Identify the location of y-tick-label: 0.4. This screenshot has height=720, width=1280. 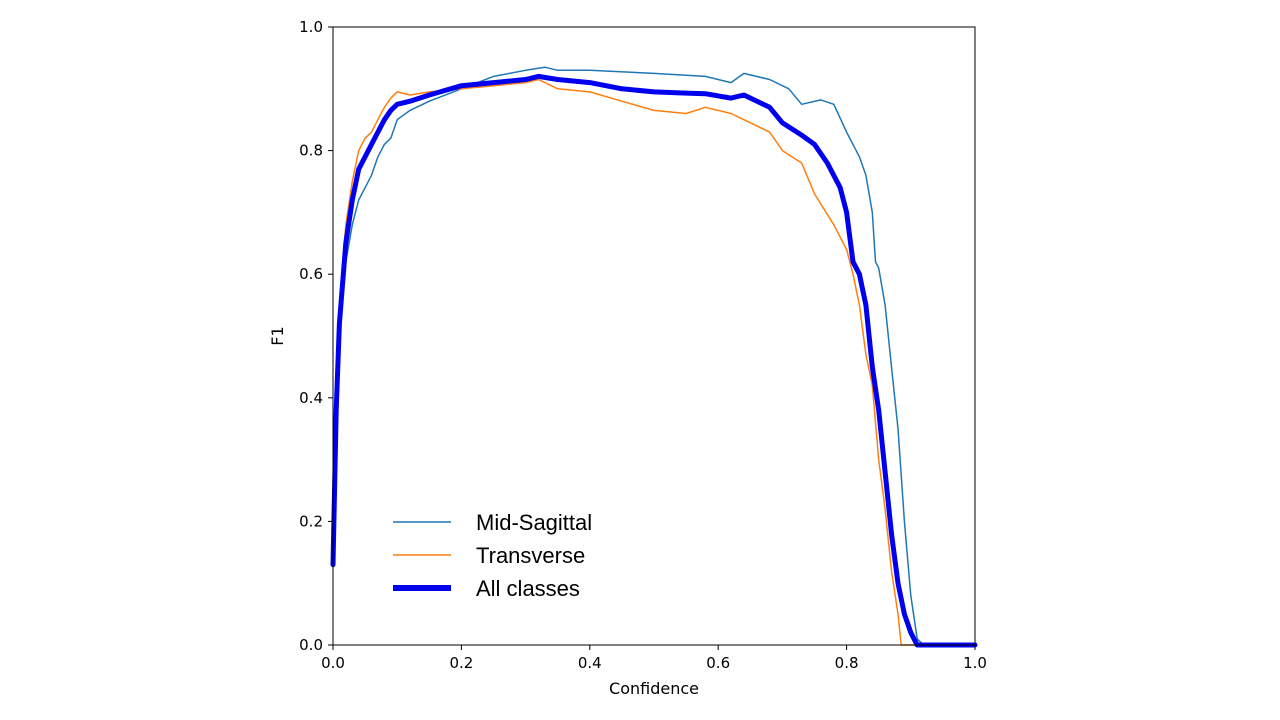
(311, 398).